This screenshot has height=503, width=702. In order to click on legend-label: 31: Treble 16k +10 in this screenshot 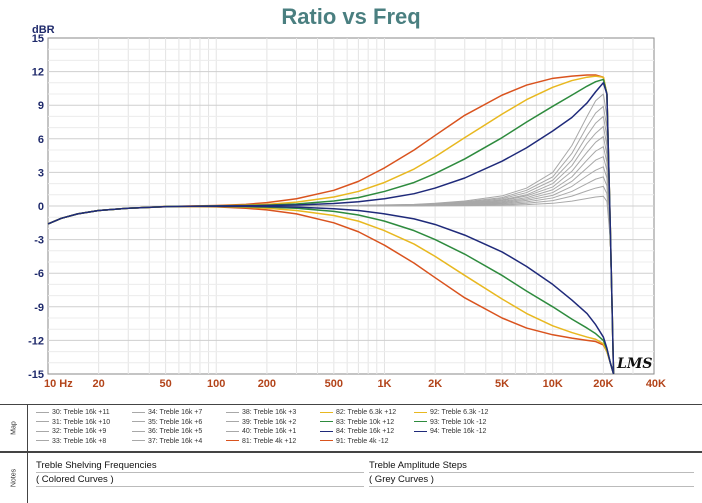, I will do `click(81, 422)`.